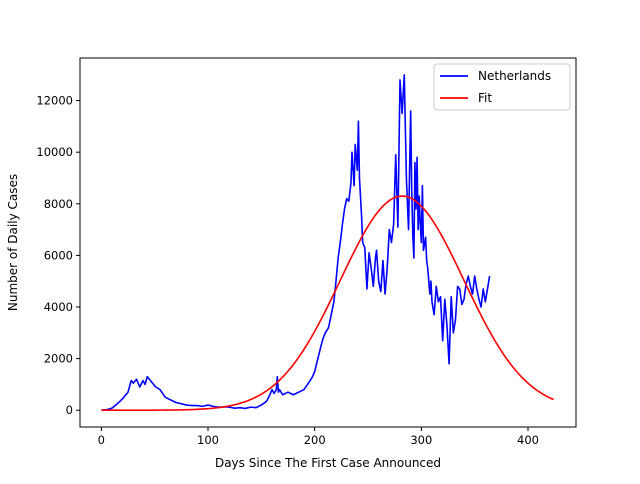 The image size is (640, 484). I want to click on y-tick-label: 0, so click(69, 410).